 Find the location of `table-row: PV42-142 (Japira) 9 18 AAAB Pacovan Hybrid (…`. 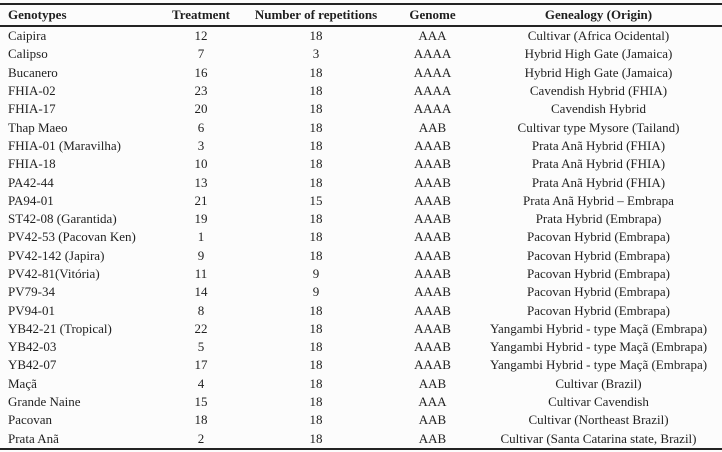

table-row: PV42-142 (Japira) 9 18 AAAB Pacovan Hybrid (… is located at coordinates (361, 256).